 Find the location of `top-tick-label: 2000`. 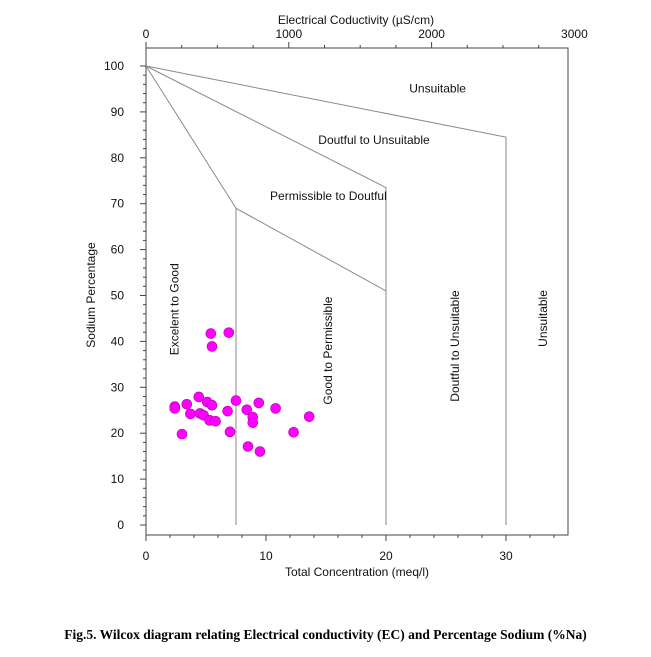

top-tick-label: 2000 is located at coordinates (431, 34).